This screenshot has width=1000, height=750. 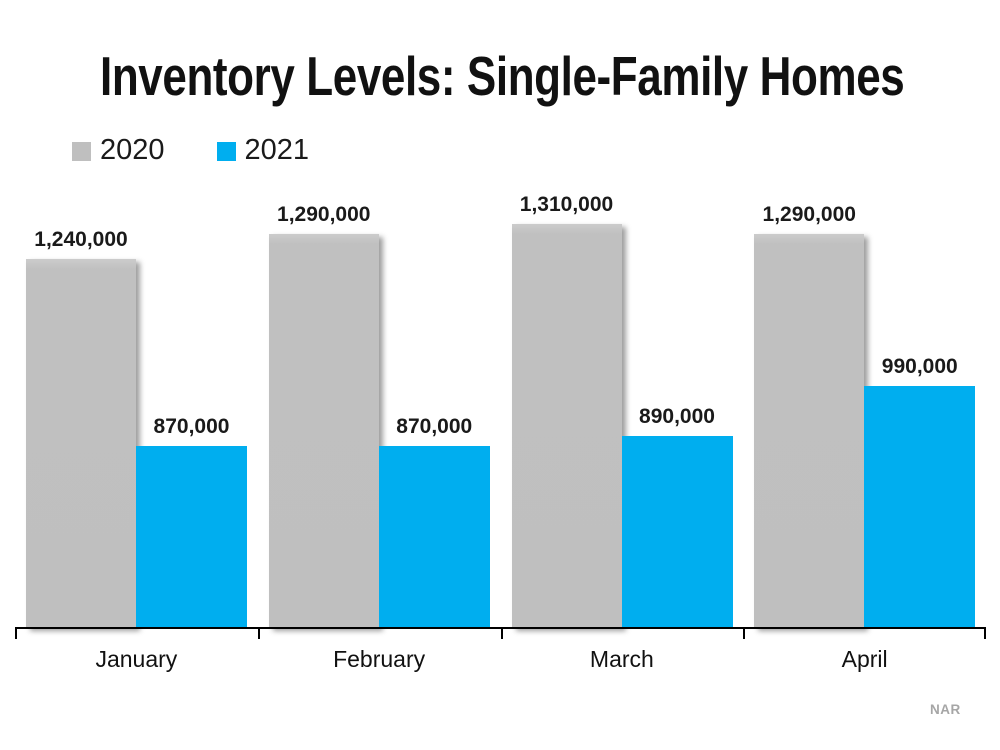 What do you see at coordinates (191, 537) in the screenshot?
I see `bar-2021-january` at bounding box center [191, 537].